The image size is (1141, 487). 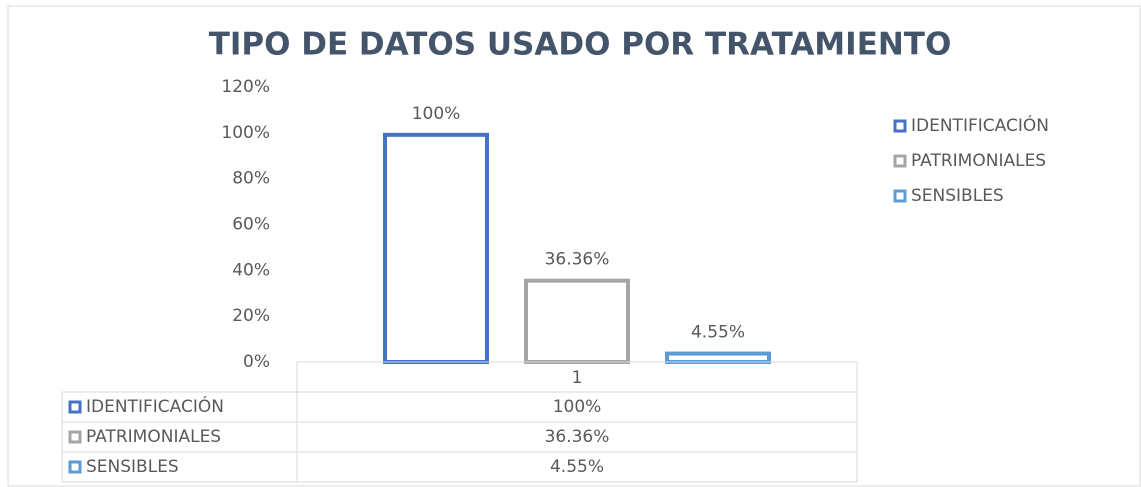 I want to click on y-tick-label: 80%, so click(x=251, y=179).